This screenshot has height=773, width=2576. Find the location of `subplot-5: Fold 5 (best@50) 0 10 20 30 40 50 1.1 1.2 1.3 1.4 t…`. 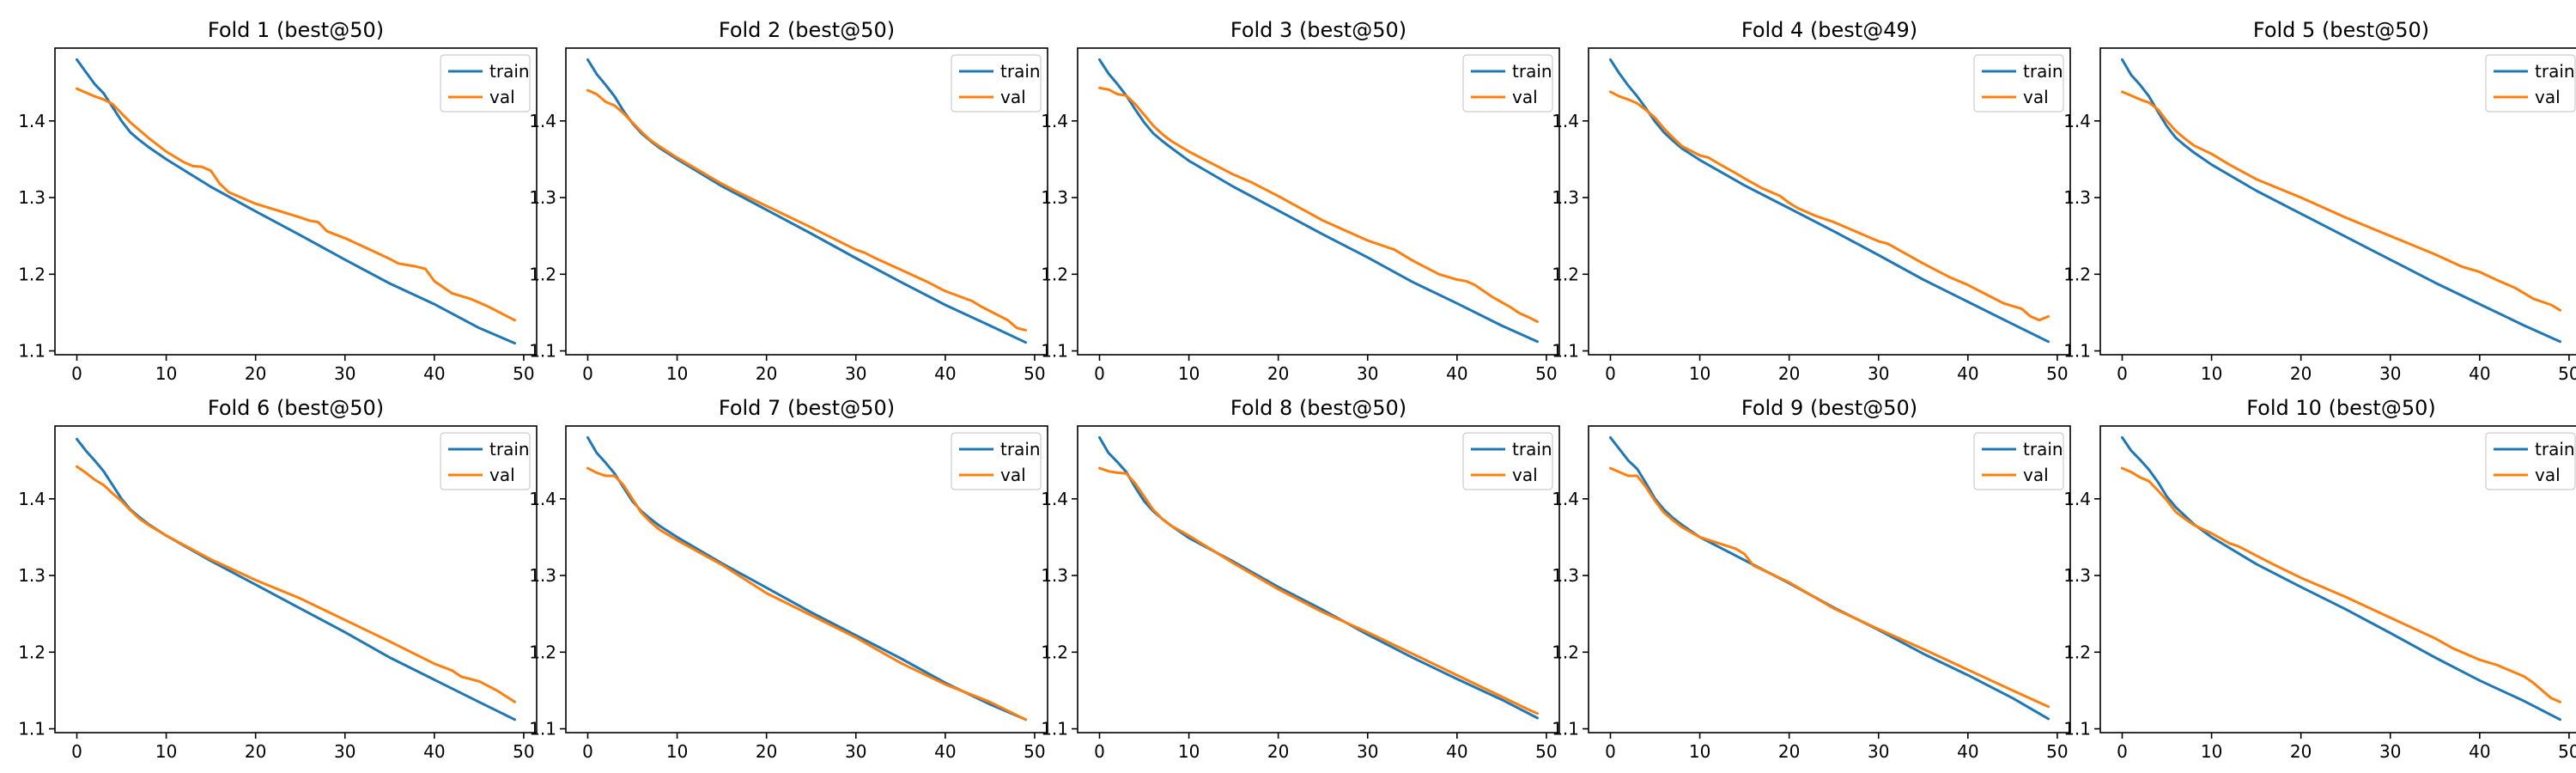

subplot-5: Fold 5 (best@50) 0 10 20 30 40 50 1.1 1.2 1.3 1.4 t… is located at coordinates (2319, 201).